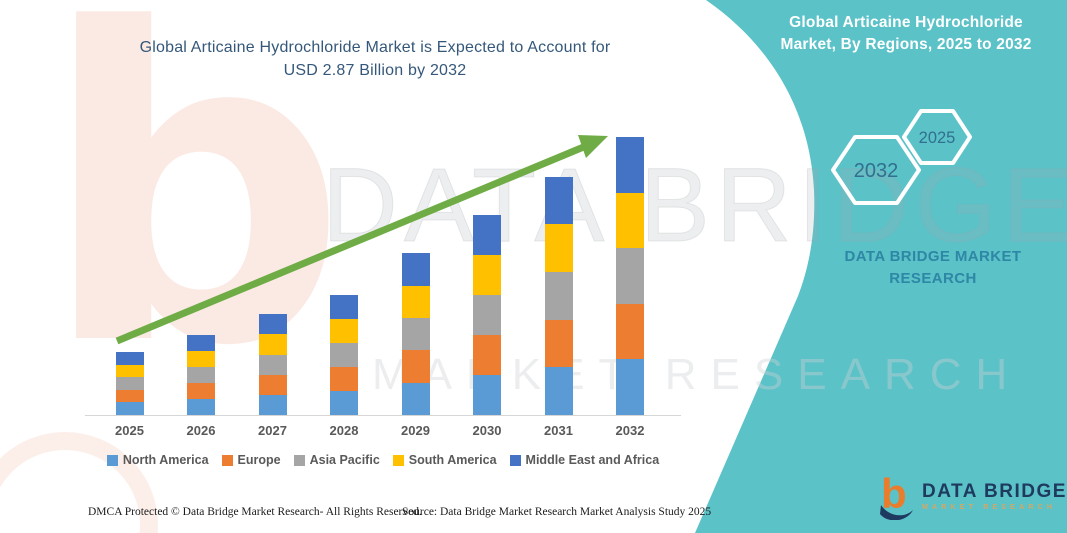 This screenshot has height=533, width=1067. I want to click on hexagon-2025, so click(937, 137).